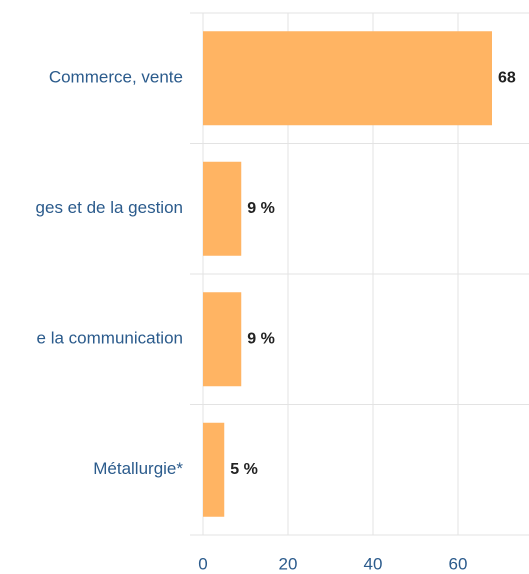 This screenshot has height=574, width=529. I want to click on x-tick-label: 0, so click(202, 563).